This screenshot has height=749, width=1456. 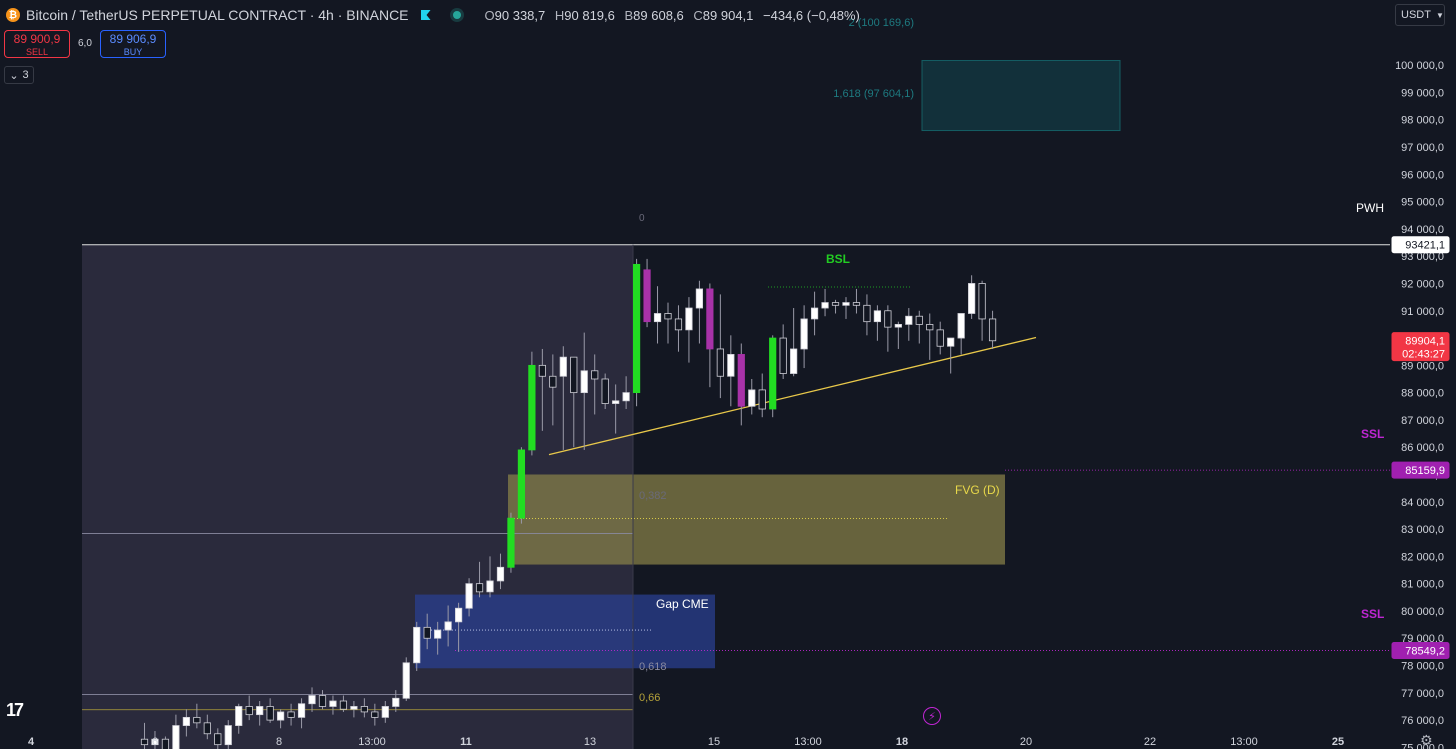 What do you see at coordinates (279, 742) in the screenshot?
I see `x-tick-label: 8` at bounding box center [279, 742].